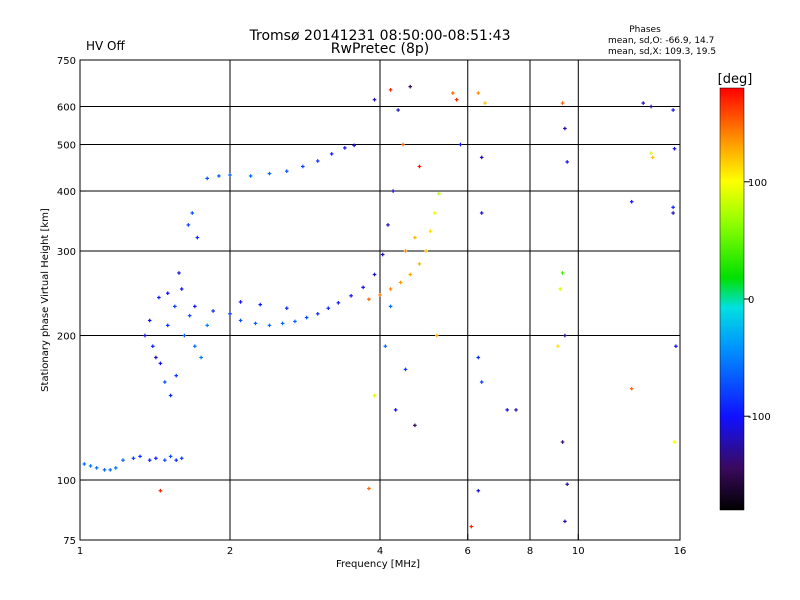 Image resolution: width=800 pixels, height=600 pixels. What do you see at coordinates (380, 551) in the screenshot?
I see `x-tick-label: 4` at bounding box center [380, 551].